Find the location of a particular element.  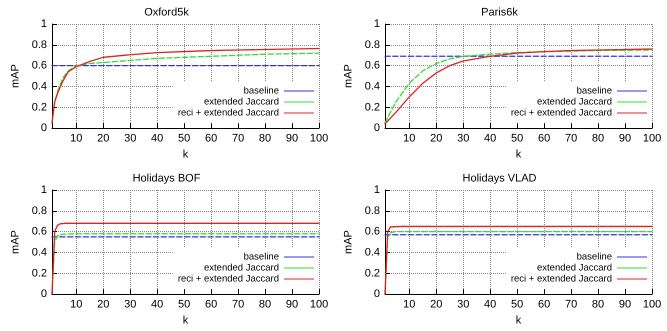

chart-title: Paris6k is located at coordinates (499, 12).